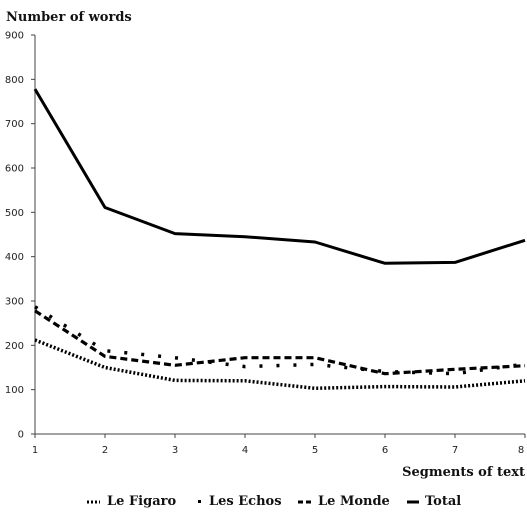 The width and height of the screenshot is (527, 514). I want to click on legend-label-le-figaro: Le Figaro, so click(142, 501).